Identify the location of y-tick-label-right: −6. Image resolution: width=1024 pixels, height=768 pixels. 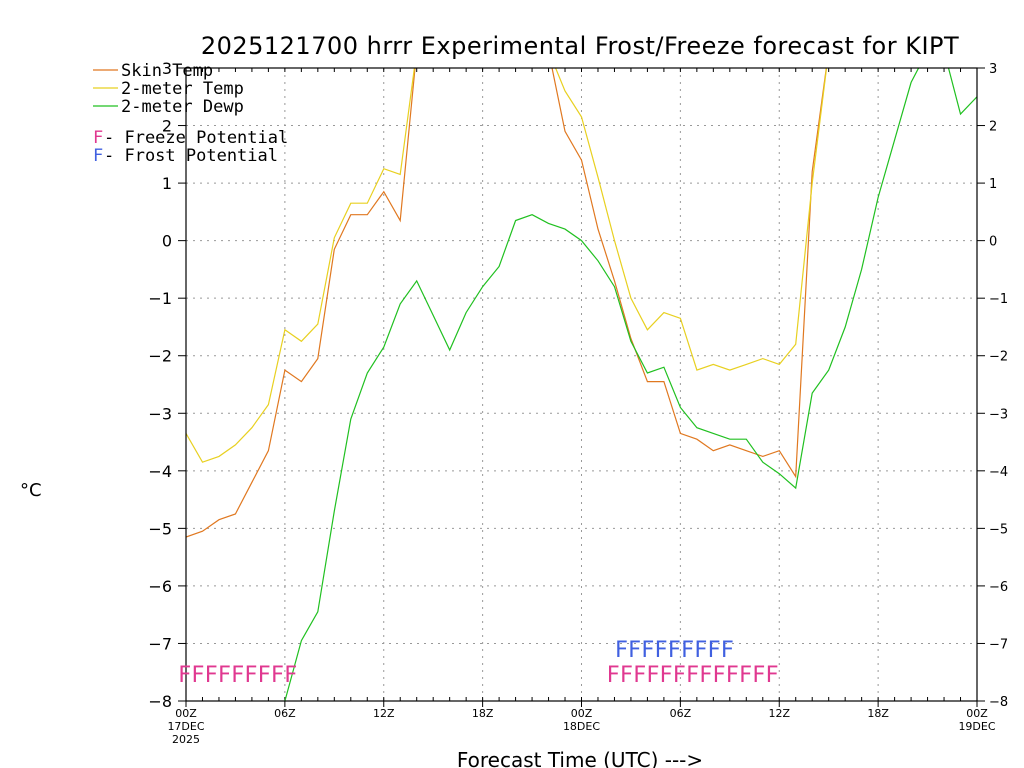
(998, 587).